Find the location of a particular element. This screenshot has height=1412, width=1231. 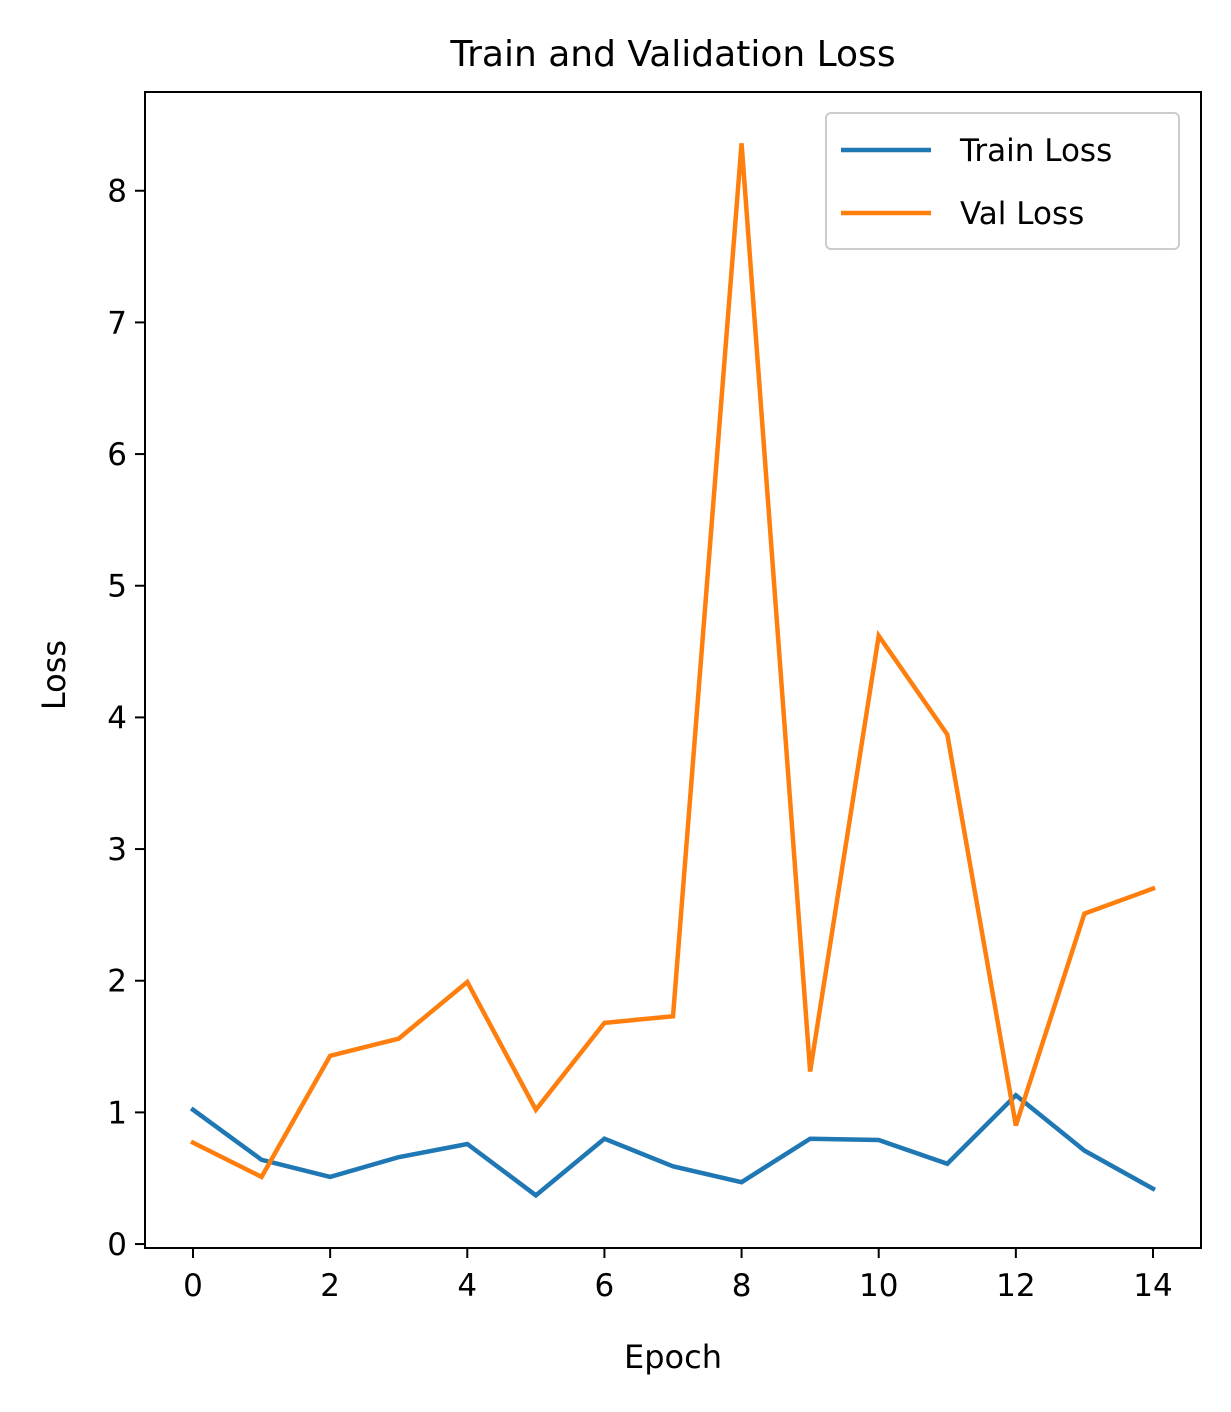

y-tick-label: 4 is located at coordinates (117, 718).